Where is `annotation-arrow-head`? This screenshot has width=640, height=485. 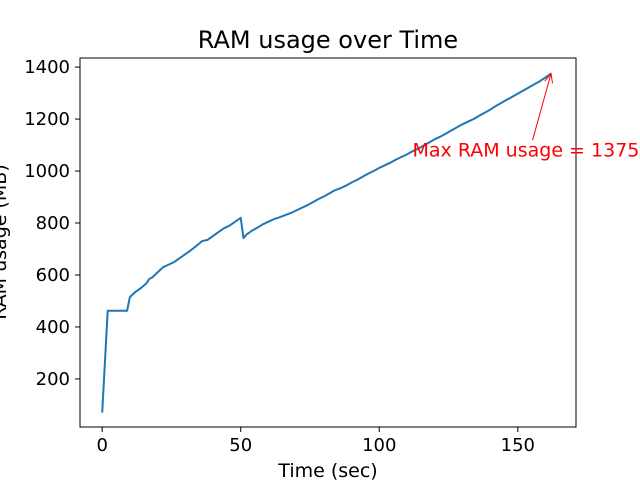 annotation-arrow-head is located at coordinates (548, 78).